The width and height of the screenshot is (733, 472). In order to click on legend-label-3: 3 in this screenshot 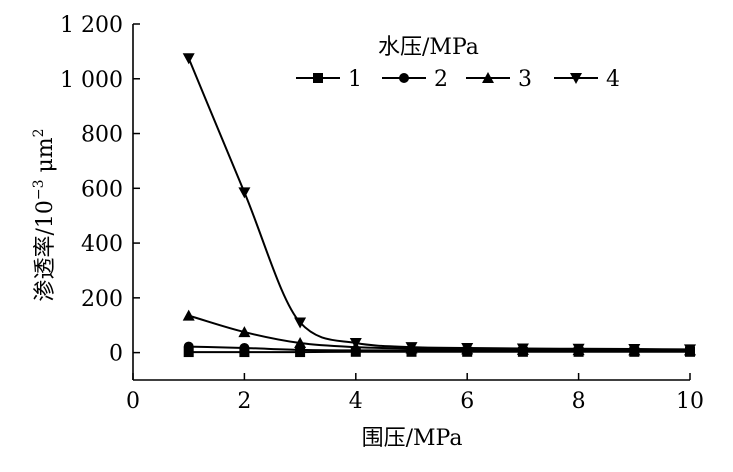, I will do `click(525, 79)`.